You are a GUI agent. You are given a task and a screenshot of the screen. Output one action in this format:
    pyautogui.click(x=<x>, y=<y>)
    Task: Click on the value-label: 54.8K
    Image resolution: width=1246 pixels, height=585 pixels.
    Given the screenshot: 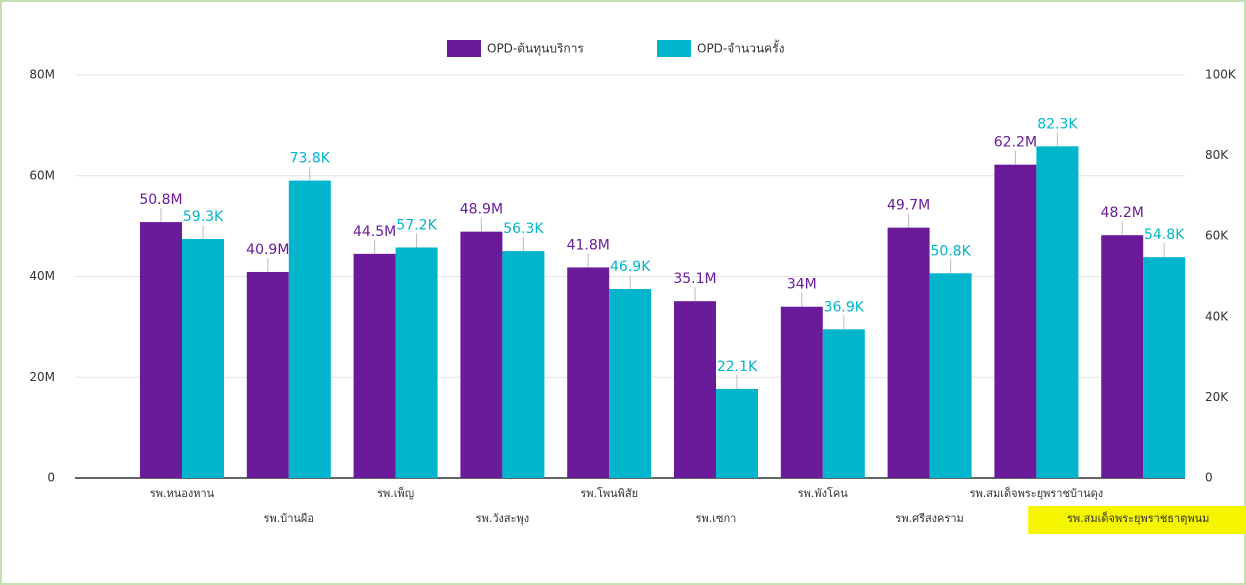 What is the action you would take?
    pyautogui.click(x=1164, y=235)
    